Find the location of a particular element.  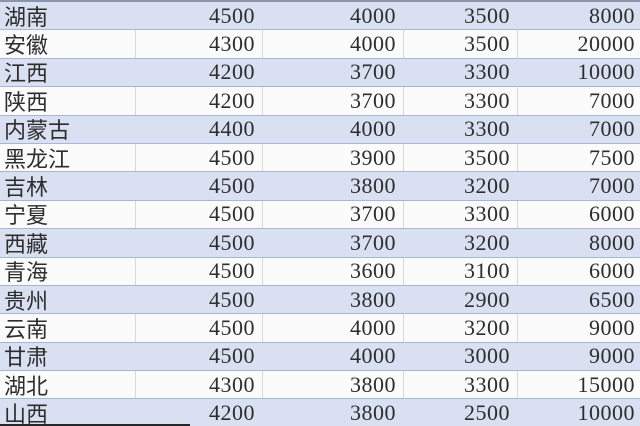

region-cell: 黑龙江 is located at coordinates (37, 159).